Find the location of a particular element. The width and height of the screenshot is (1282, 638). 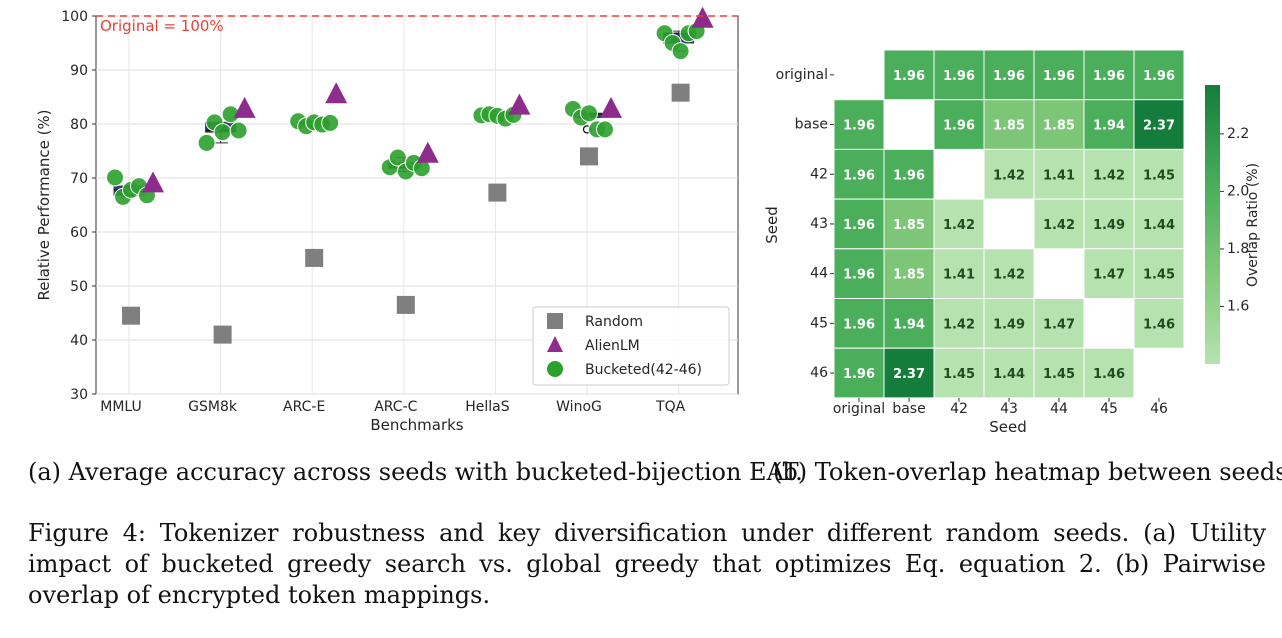

col-label: base is located at coordinates (908, 409).